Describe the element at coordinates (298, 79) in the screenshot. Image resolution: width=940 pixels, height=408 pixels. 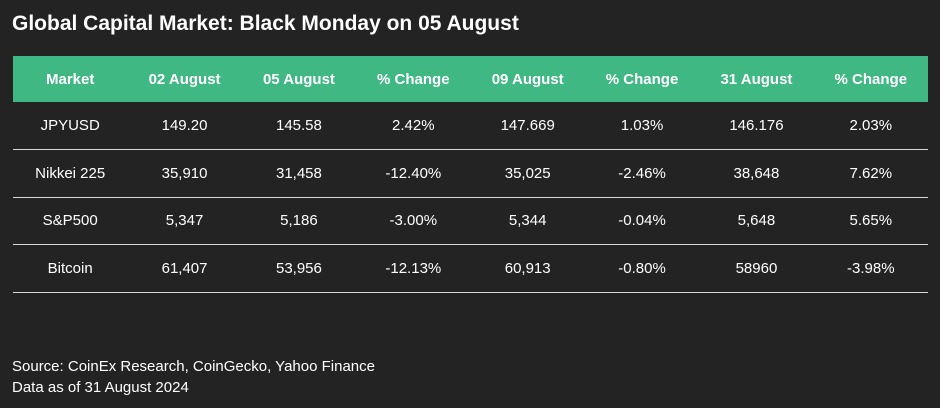
I see `header-05-august: 05 August` at that location.